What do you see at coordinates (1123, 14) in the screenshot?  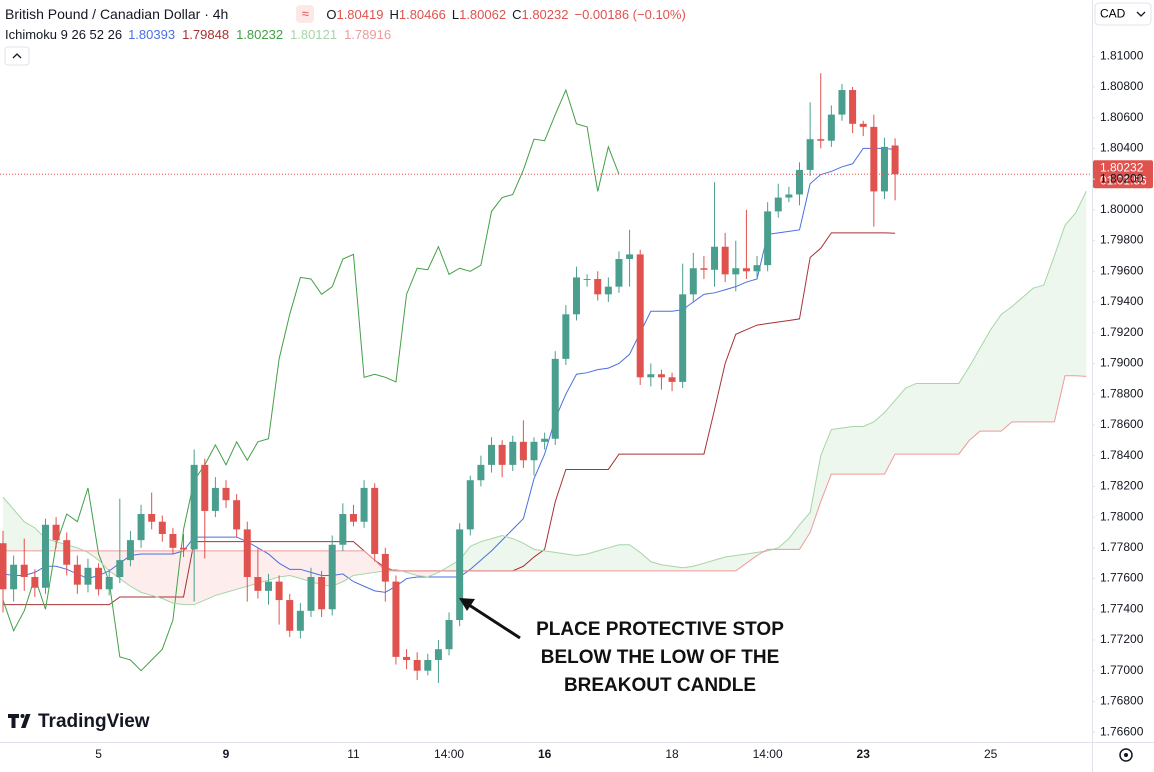 I see `currency-button` at bounding box center [1123, 14].